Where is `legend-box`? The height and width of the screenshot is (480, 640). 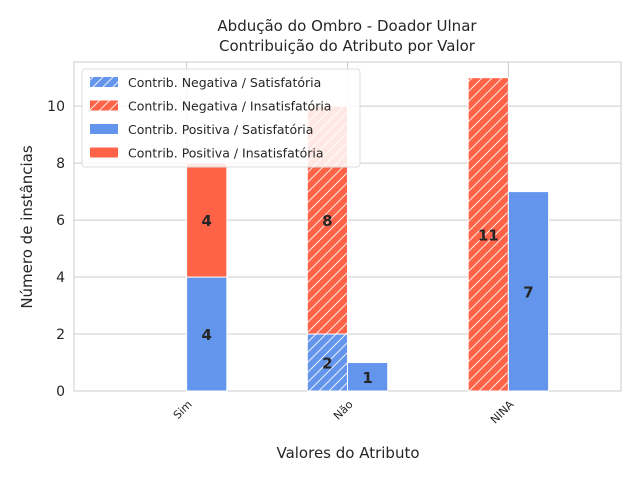 legend-box is located at coordinates (221, 118).